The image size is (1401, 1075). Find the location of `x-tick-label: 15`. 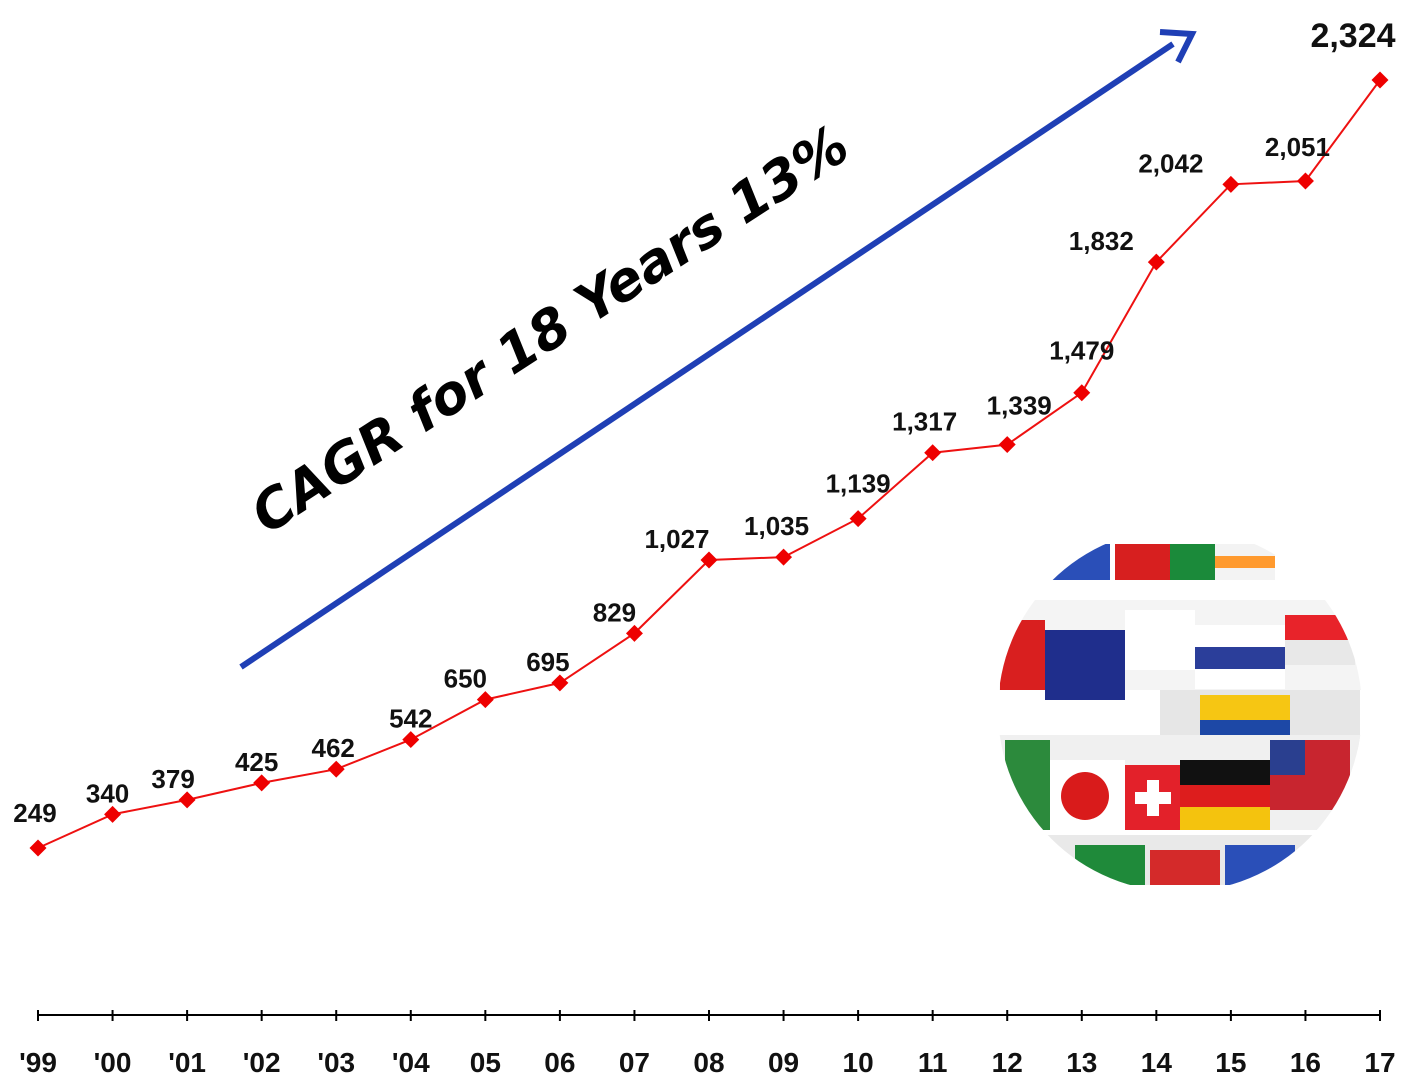

x-tick-label: 15 is located at coordinates (1230, 1061).